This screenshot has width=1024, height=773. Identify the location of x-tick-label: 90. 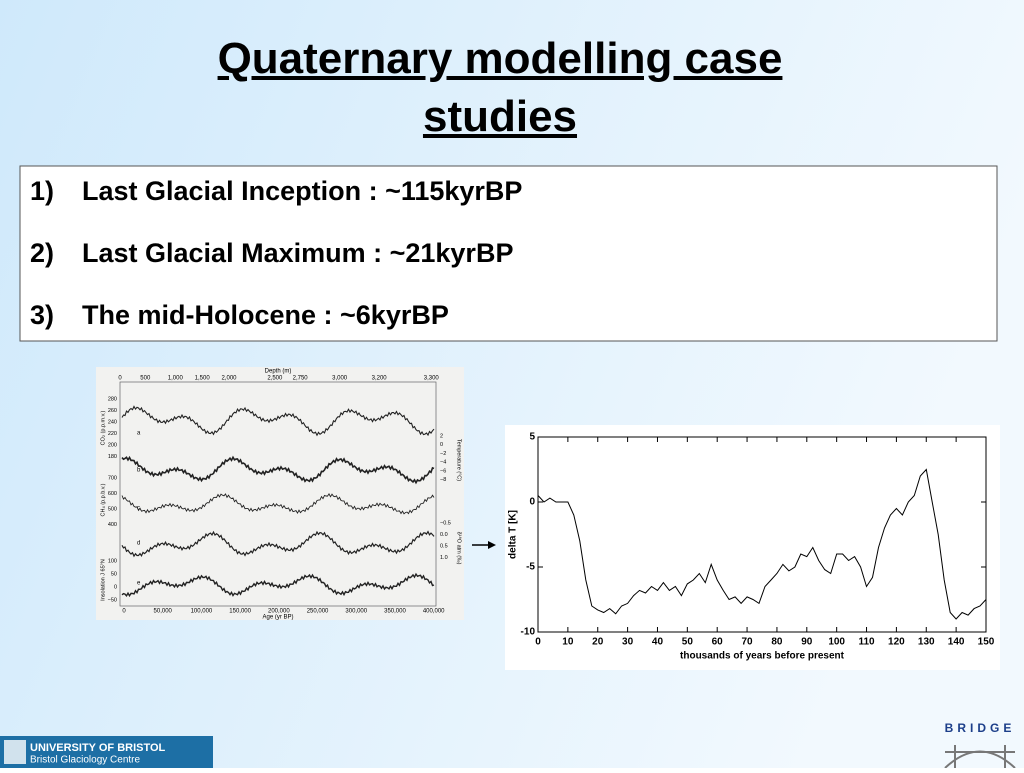
(807, 642).